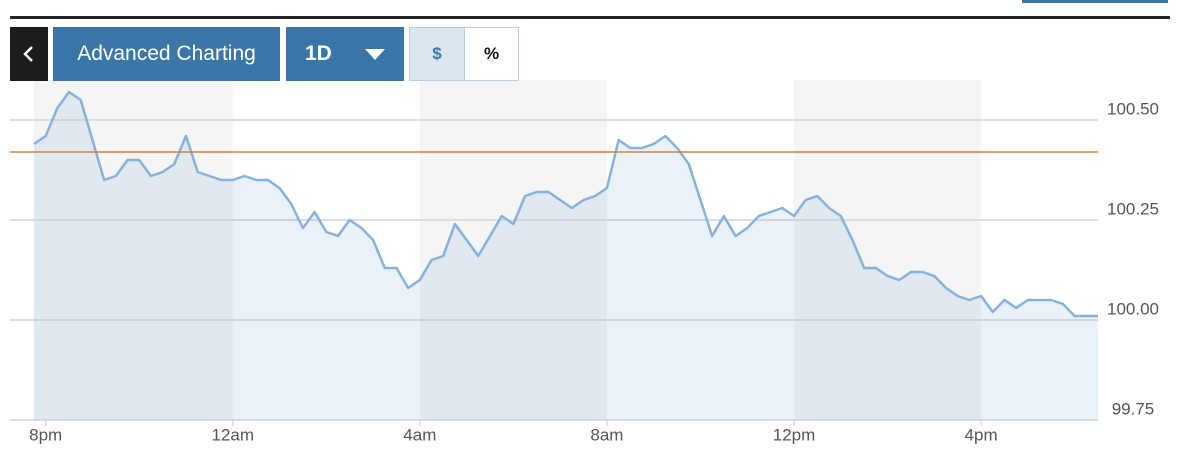  I want to click on x-tick-label: 8pm, so click(45, 434).